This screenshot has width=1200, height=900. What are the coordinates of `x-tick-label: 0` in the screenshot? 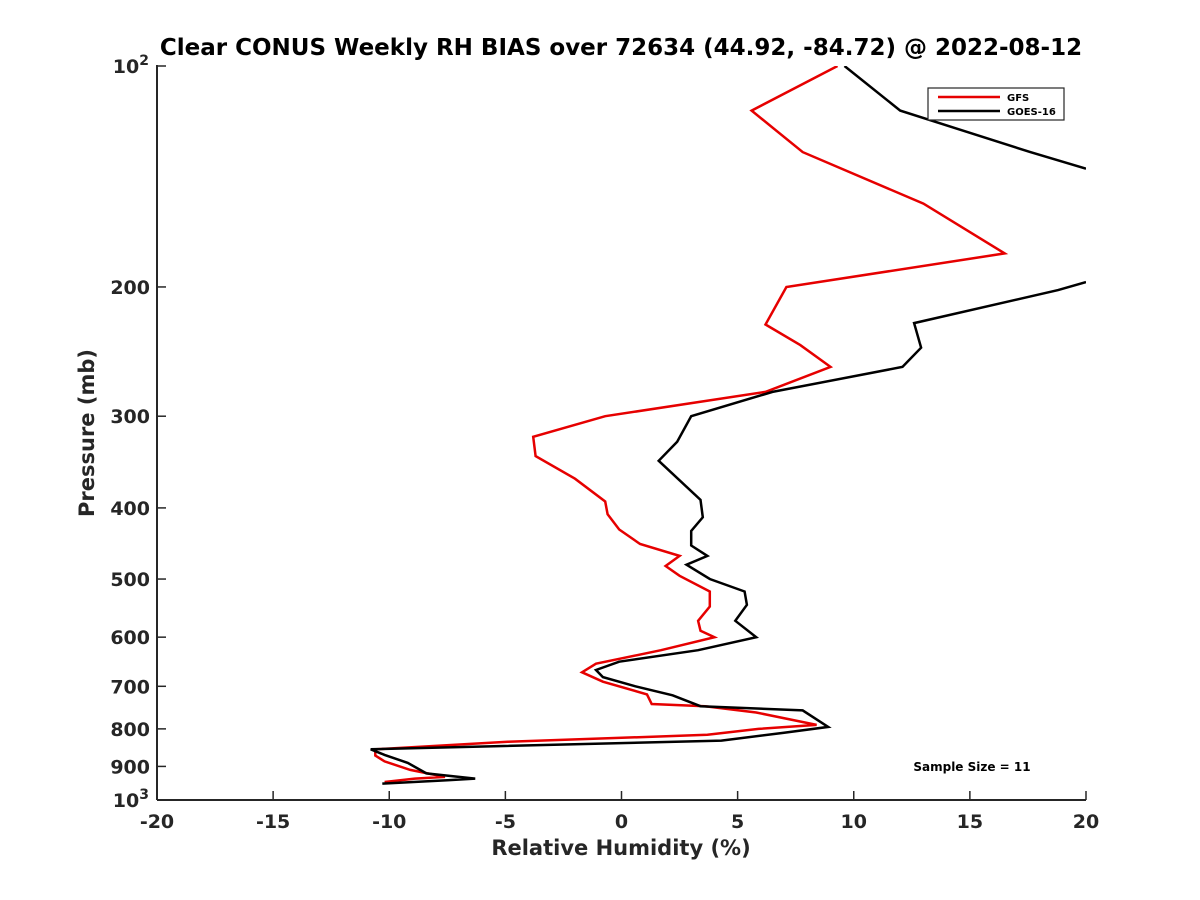 It's located at (621, 822).